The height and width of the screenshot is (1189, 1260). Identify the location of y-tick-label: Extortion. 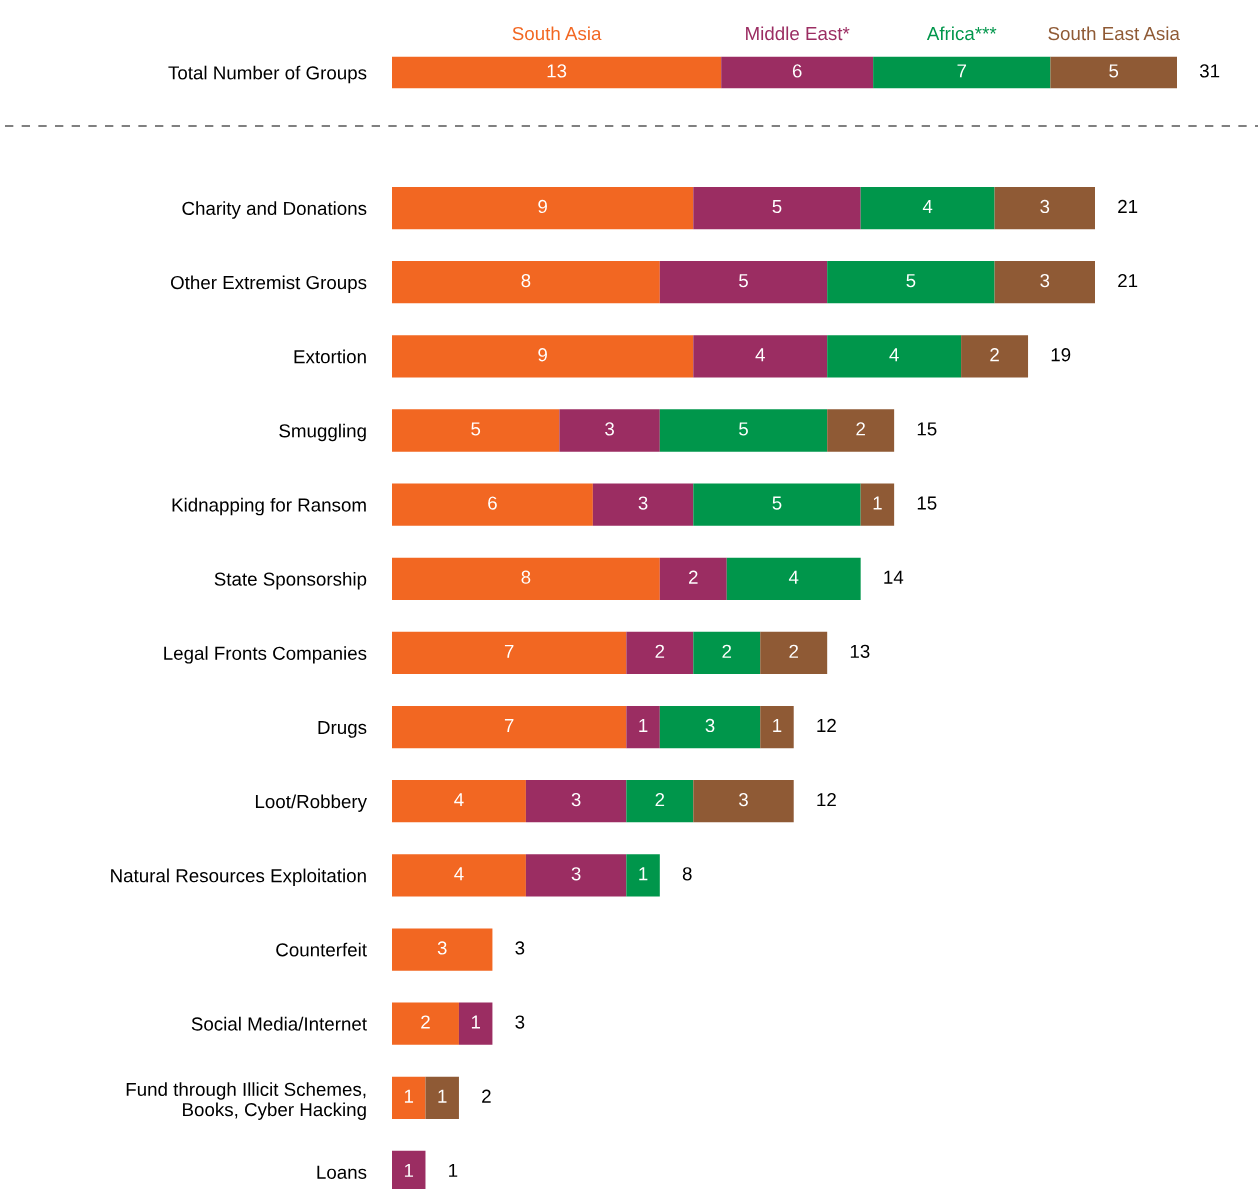
(330, 356).